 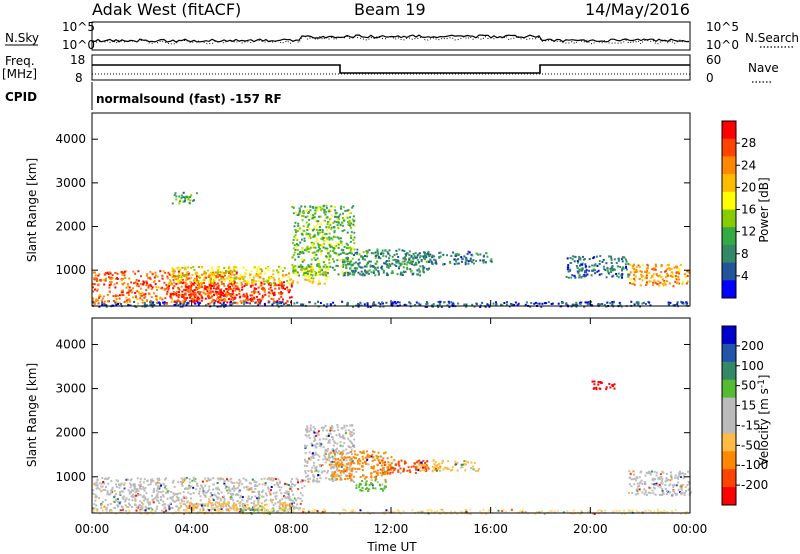 I want to click on velocity-colorbar-swatch, so click(x=729, y=389).